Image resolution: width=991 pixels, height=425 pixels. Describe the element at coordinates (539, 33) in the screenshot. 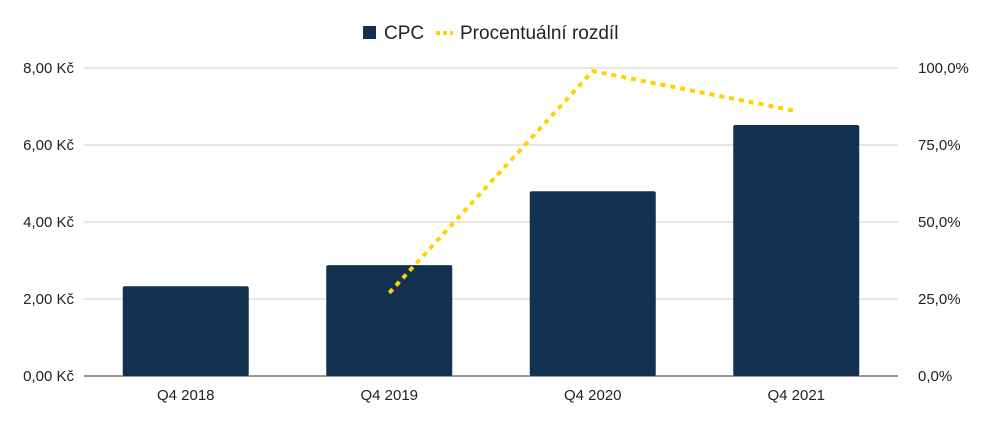

I see `legend-label-percent: Procentuální rozdíl` at that location.